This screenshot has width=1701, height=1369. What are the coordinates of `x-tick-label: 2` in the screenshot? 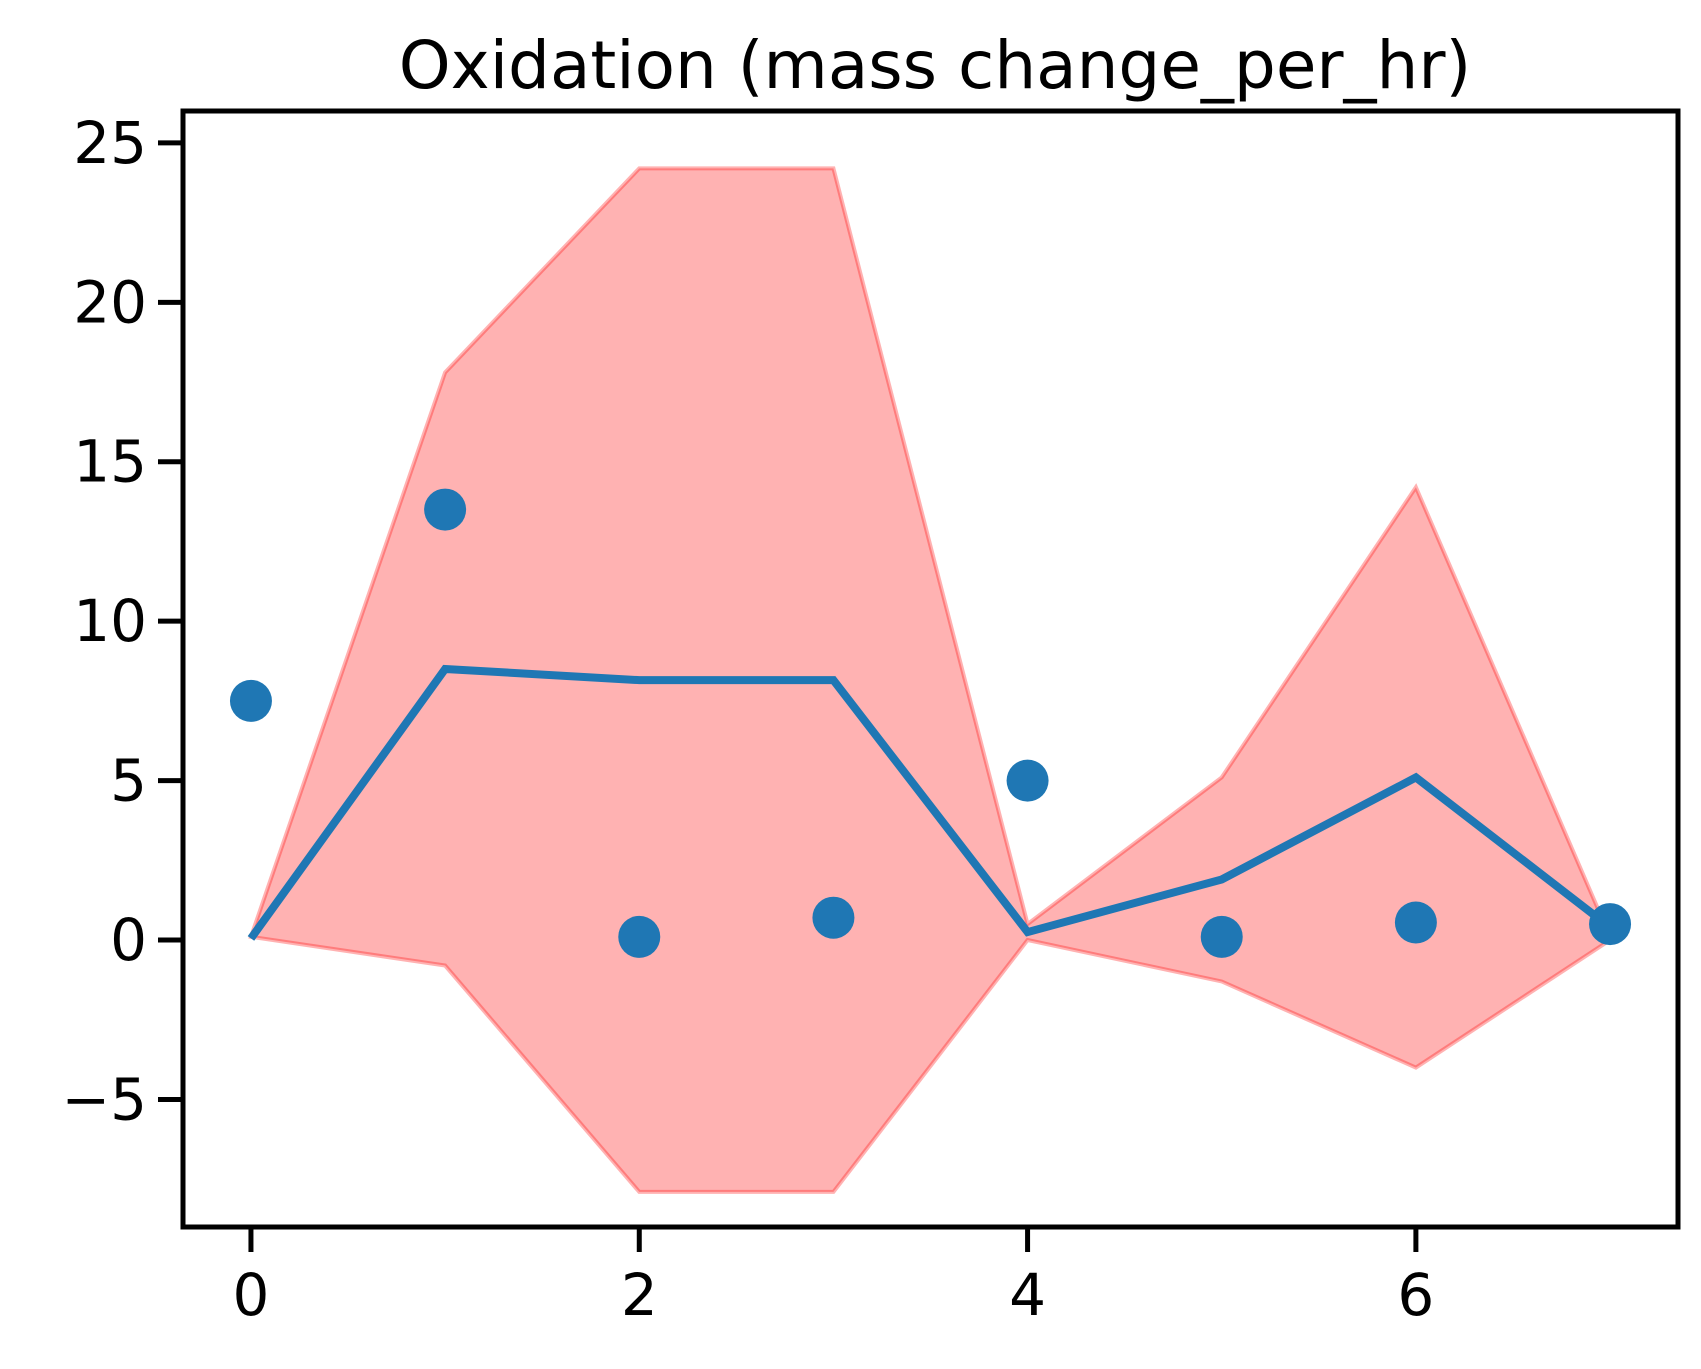 It's located at (639, 1295).